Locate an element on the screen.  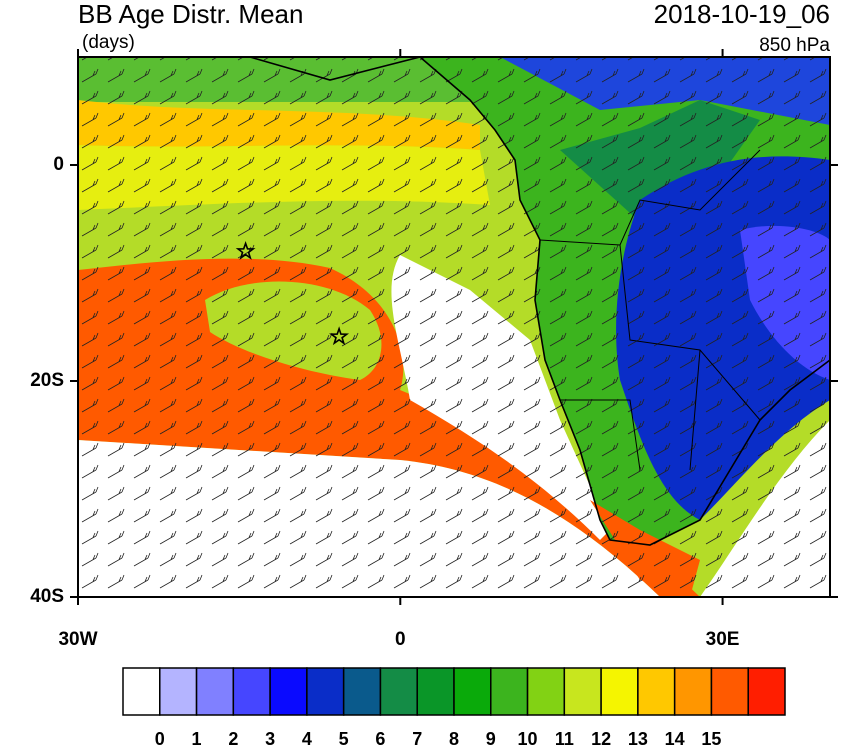
colorbar-label: 14 is located at coordinates (675, 739).